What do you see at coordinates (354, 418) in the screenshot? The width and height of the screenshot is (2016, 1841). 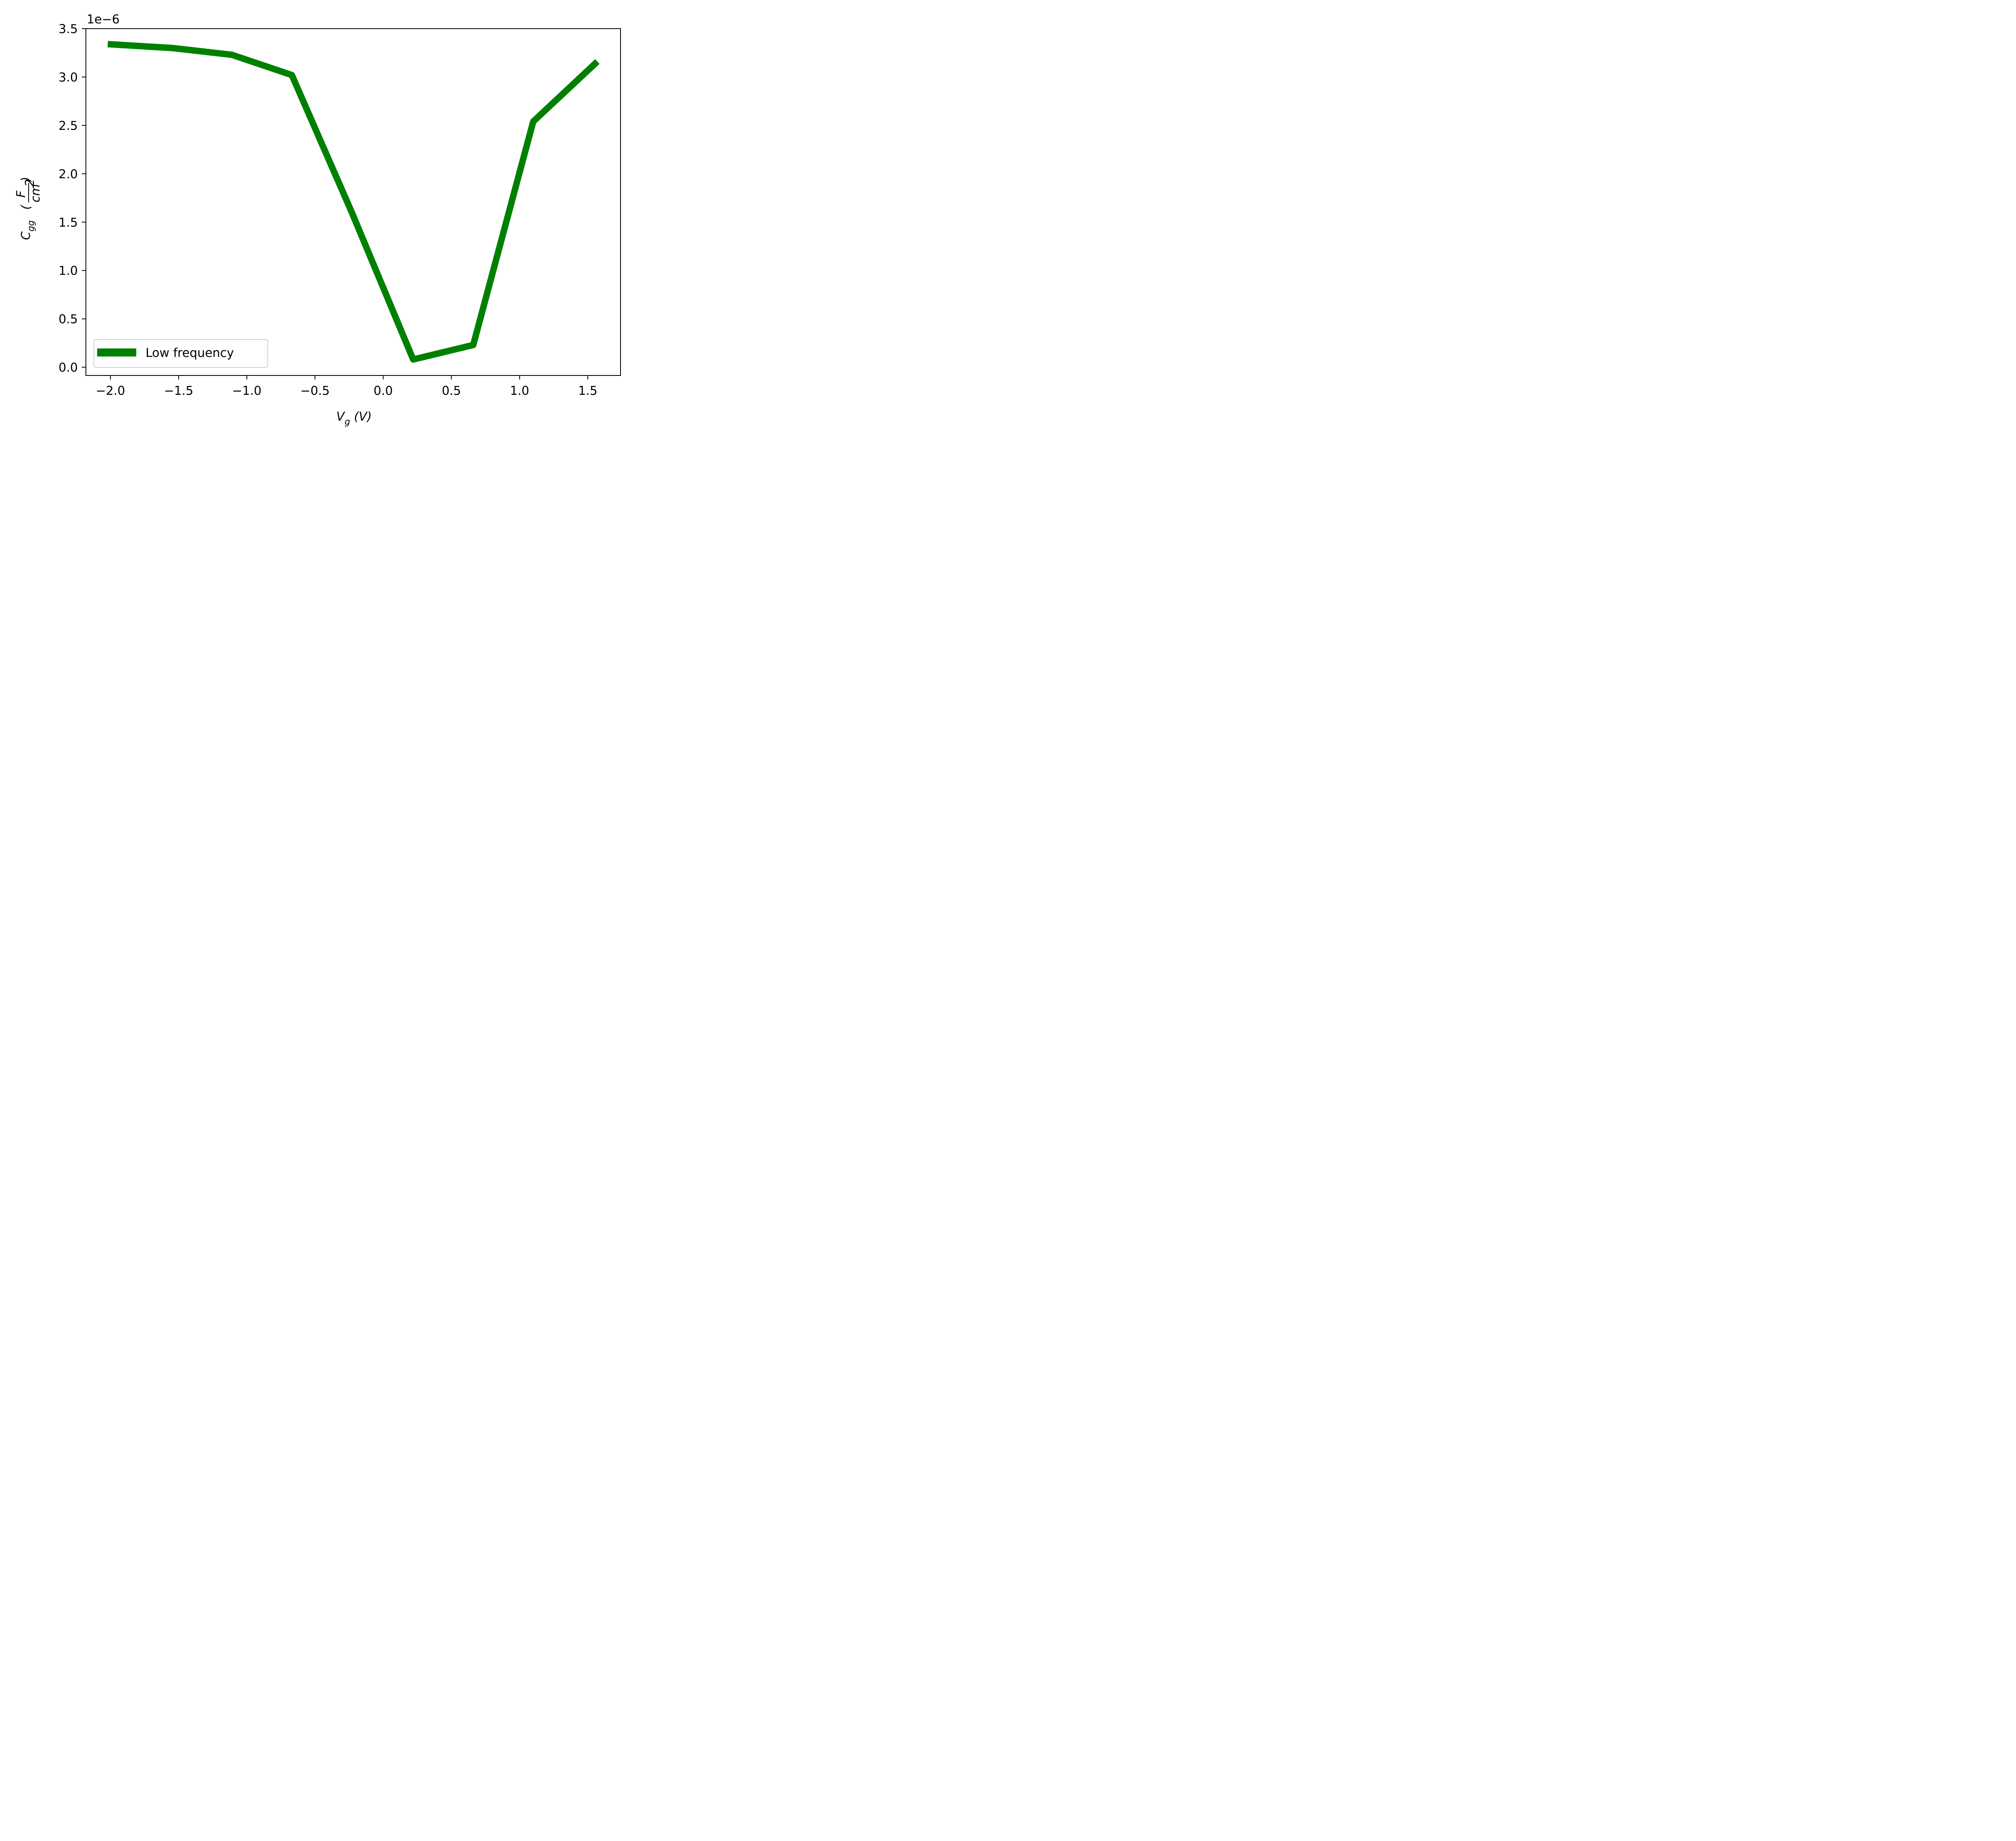 I see `x-axis-label: Vg (V)` at bounding box center [354, 418].